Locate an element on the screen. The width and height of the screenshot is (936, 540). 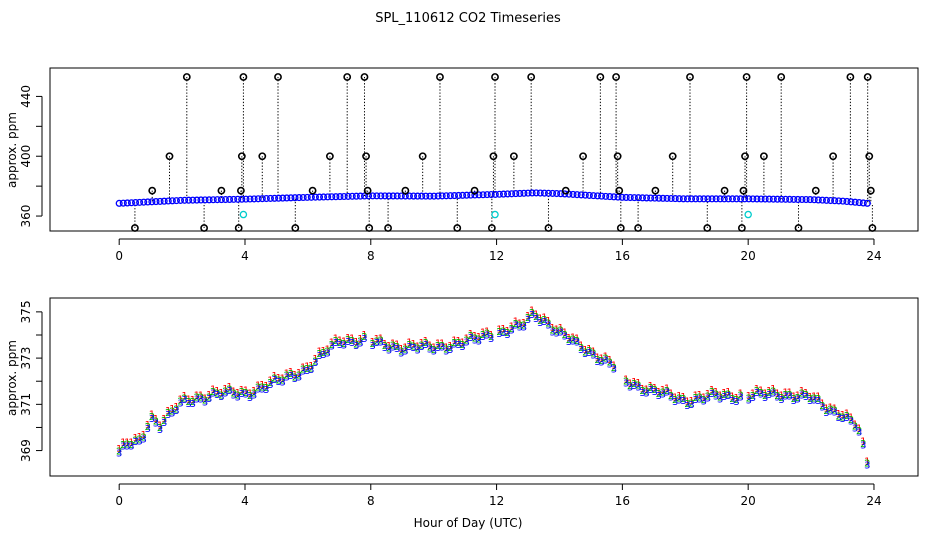
top-x-tick-label: 12 is located at coordinates (496, 256).